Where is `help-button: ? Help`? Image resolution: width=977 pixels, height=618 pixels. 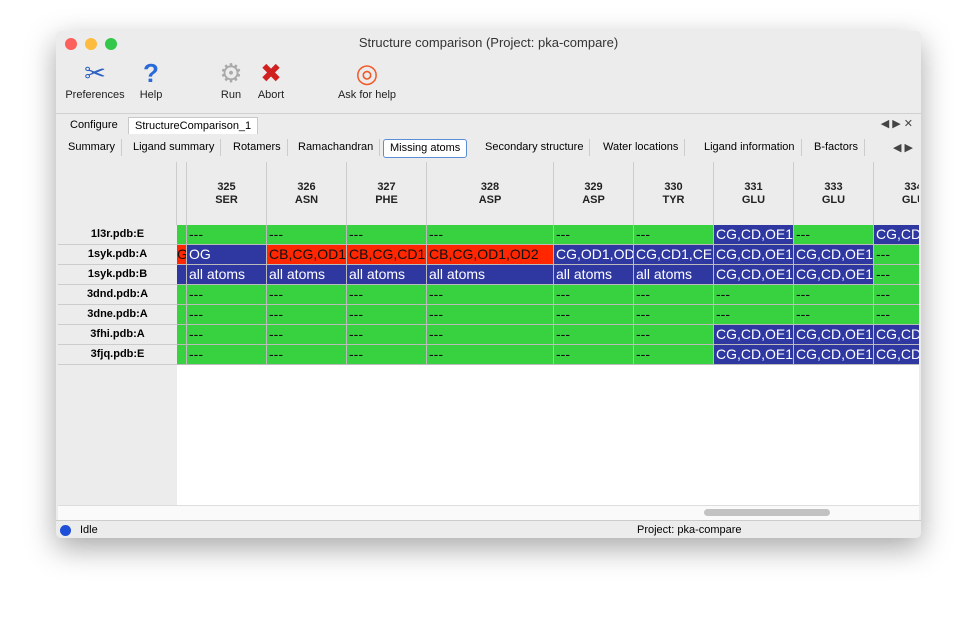
help-button: ? Help is located at coordinates (151, 79).